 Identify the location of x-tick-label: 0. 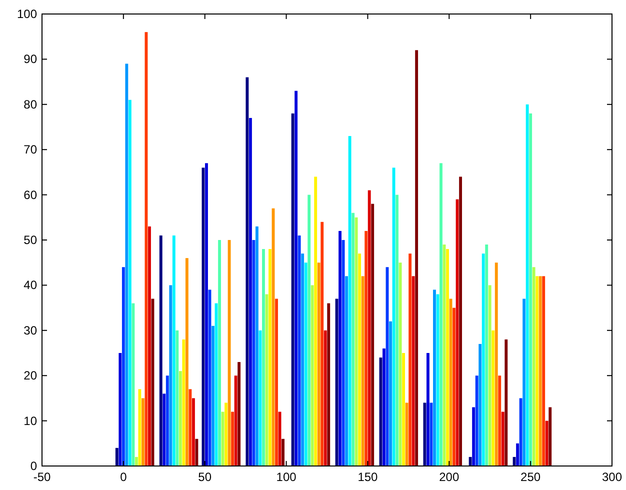
(124, 477).